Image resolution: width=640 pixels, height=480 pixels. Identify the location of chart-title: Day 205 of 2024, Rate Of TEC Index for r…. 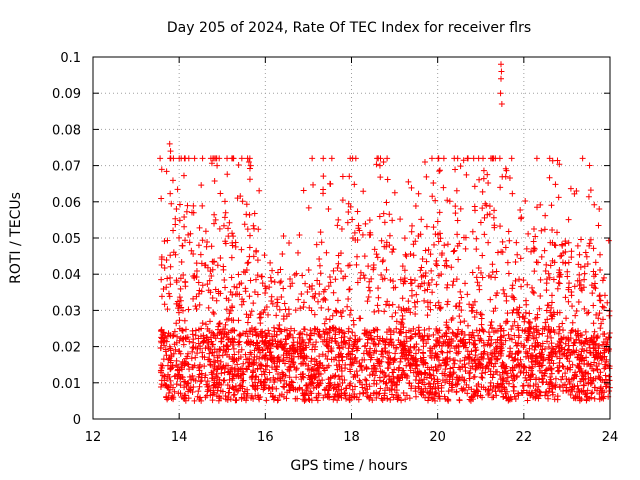
(349, 28).